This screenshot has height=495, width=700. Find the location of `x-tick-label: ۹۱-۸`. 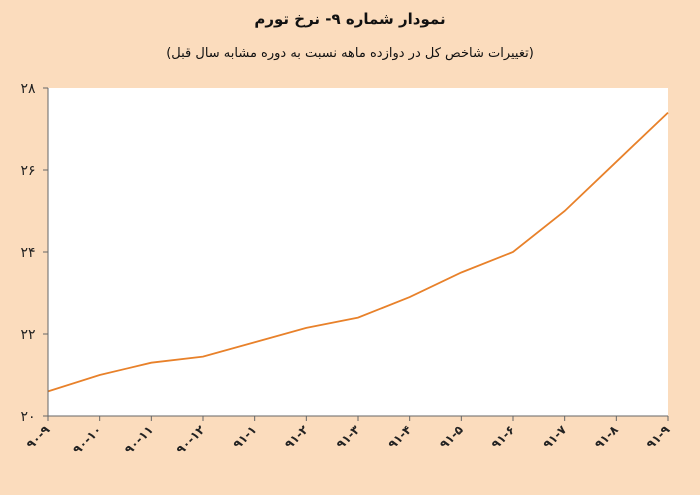

x-tick-label: ۹۱-۸ is located at coordinates (606, 436).